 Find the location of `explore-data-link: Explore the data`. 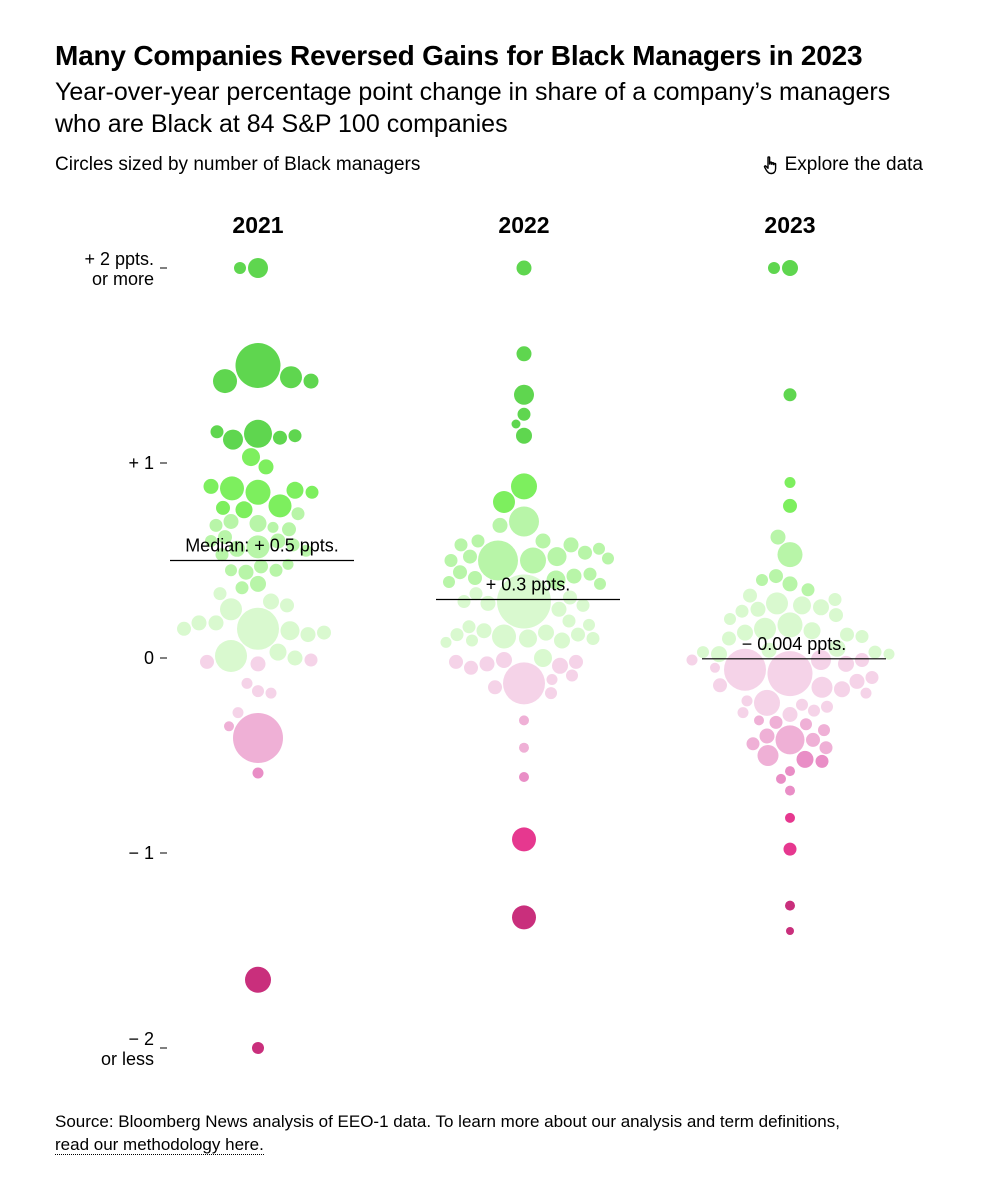

explore-data-link: Explore the data is located at coordinates (843, 165).